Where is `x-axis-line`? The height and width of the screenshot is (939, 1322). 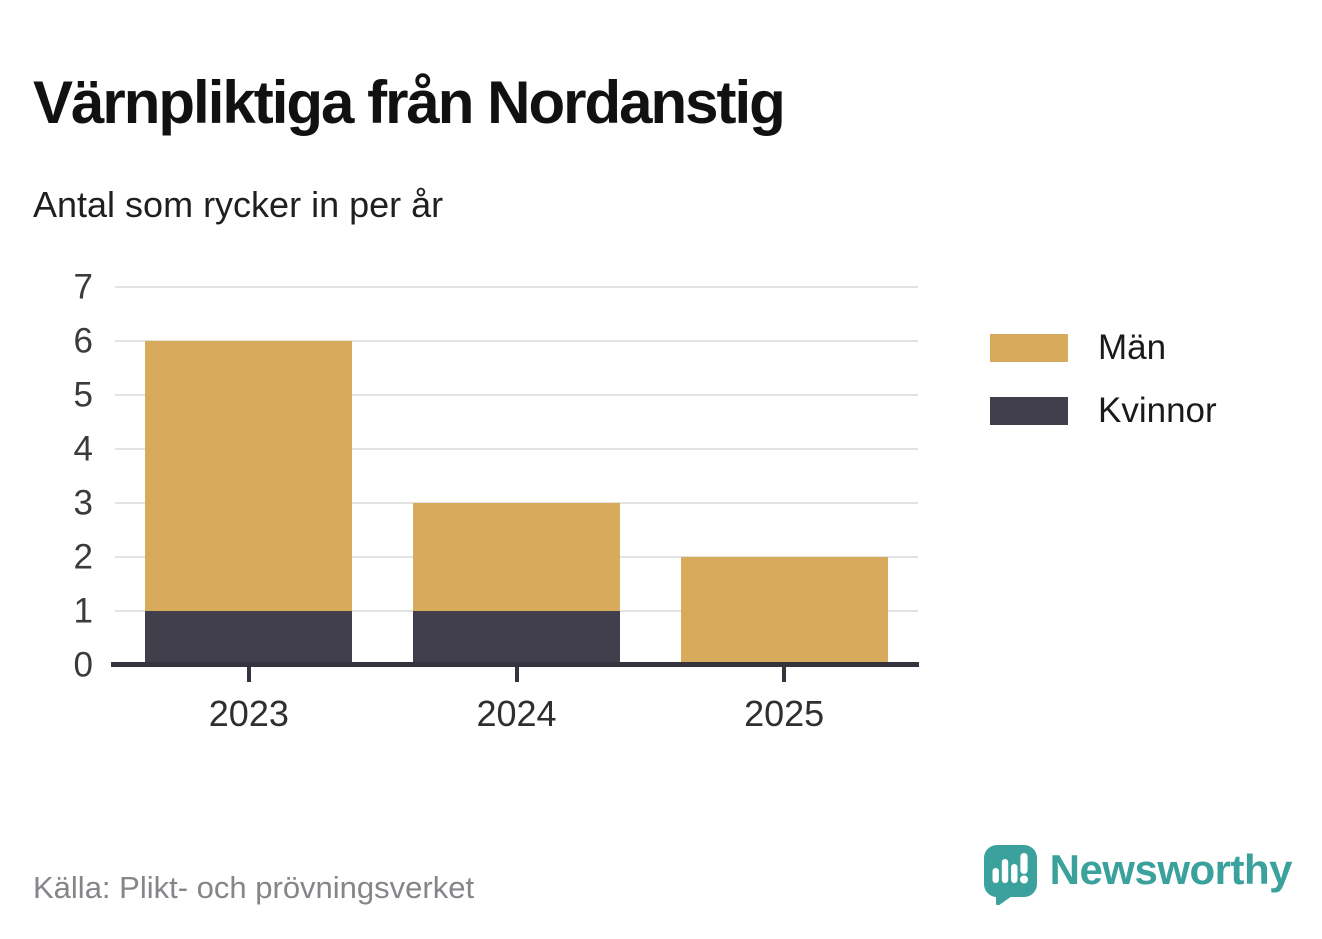 x-axis-line is located at coordinates (515, 664).